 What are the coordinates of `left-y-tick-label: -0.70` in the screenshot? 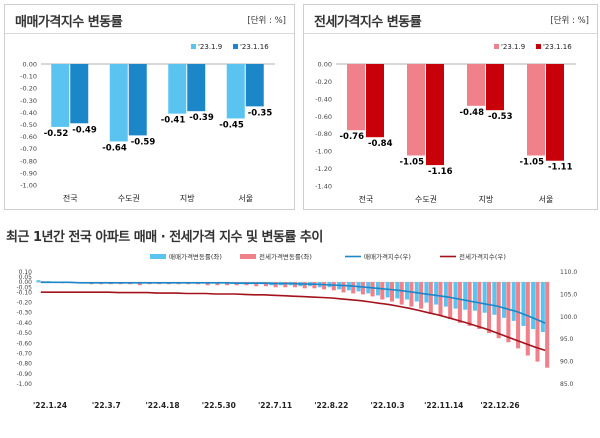 It's located at (24, 353).